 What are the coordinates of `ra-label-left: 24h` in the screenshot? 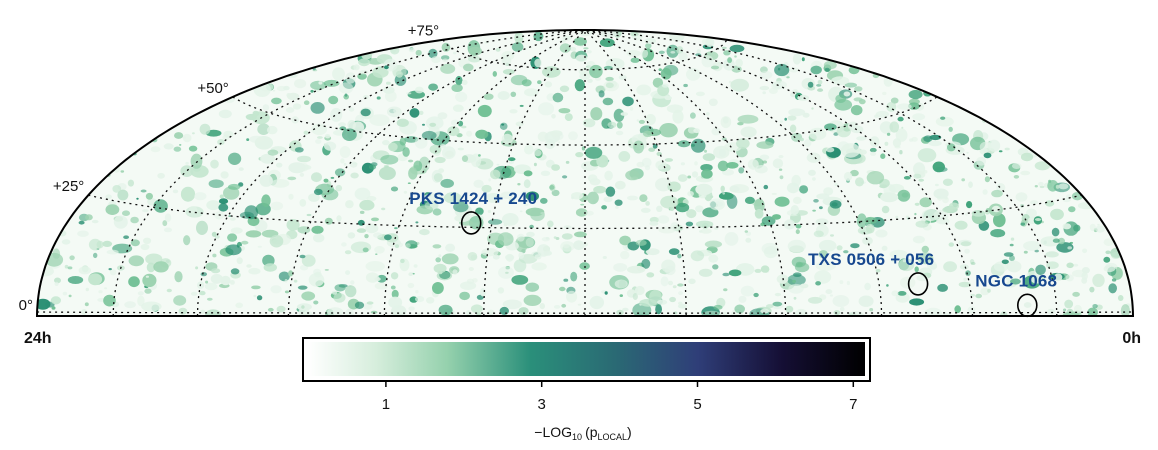 It's located at (38, 338).